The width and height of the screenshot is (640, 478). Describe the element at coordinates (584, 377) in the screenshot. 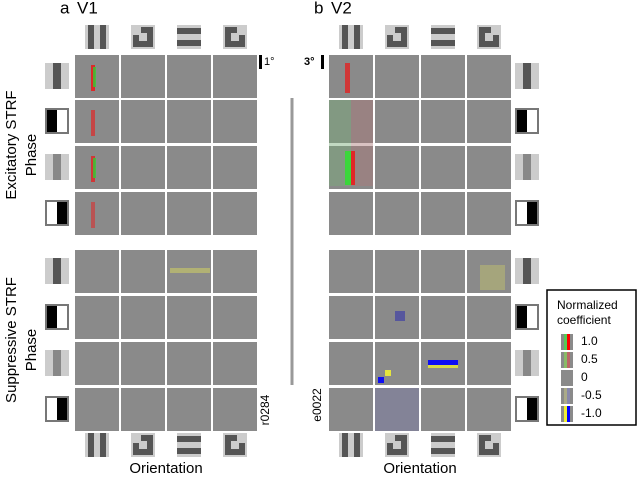

I see `legend-label: 0` at that location.